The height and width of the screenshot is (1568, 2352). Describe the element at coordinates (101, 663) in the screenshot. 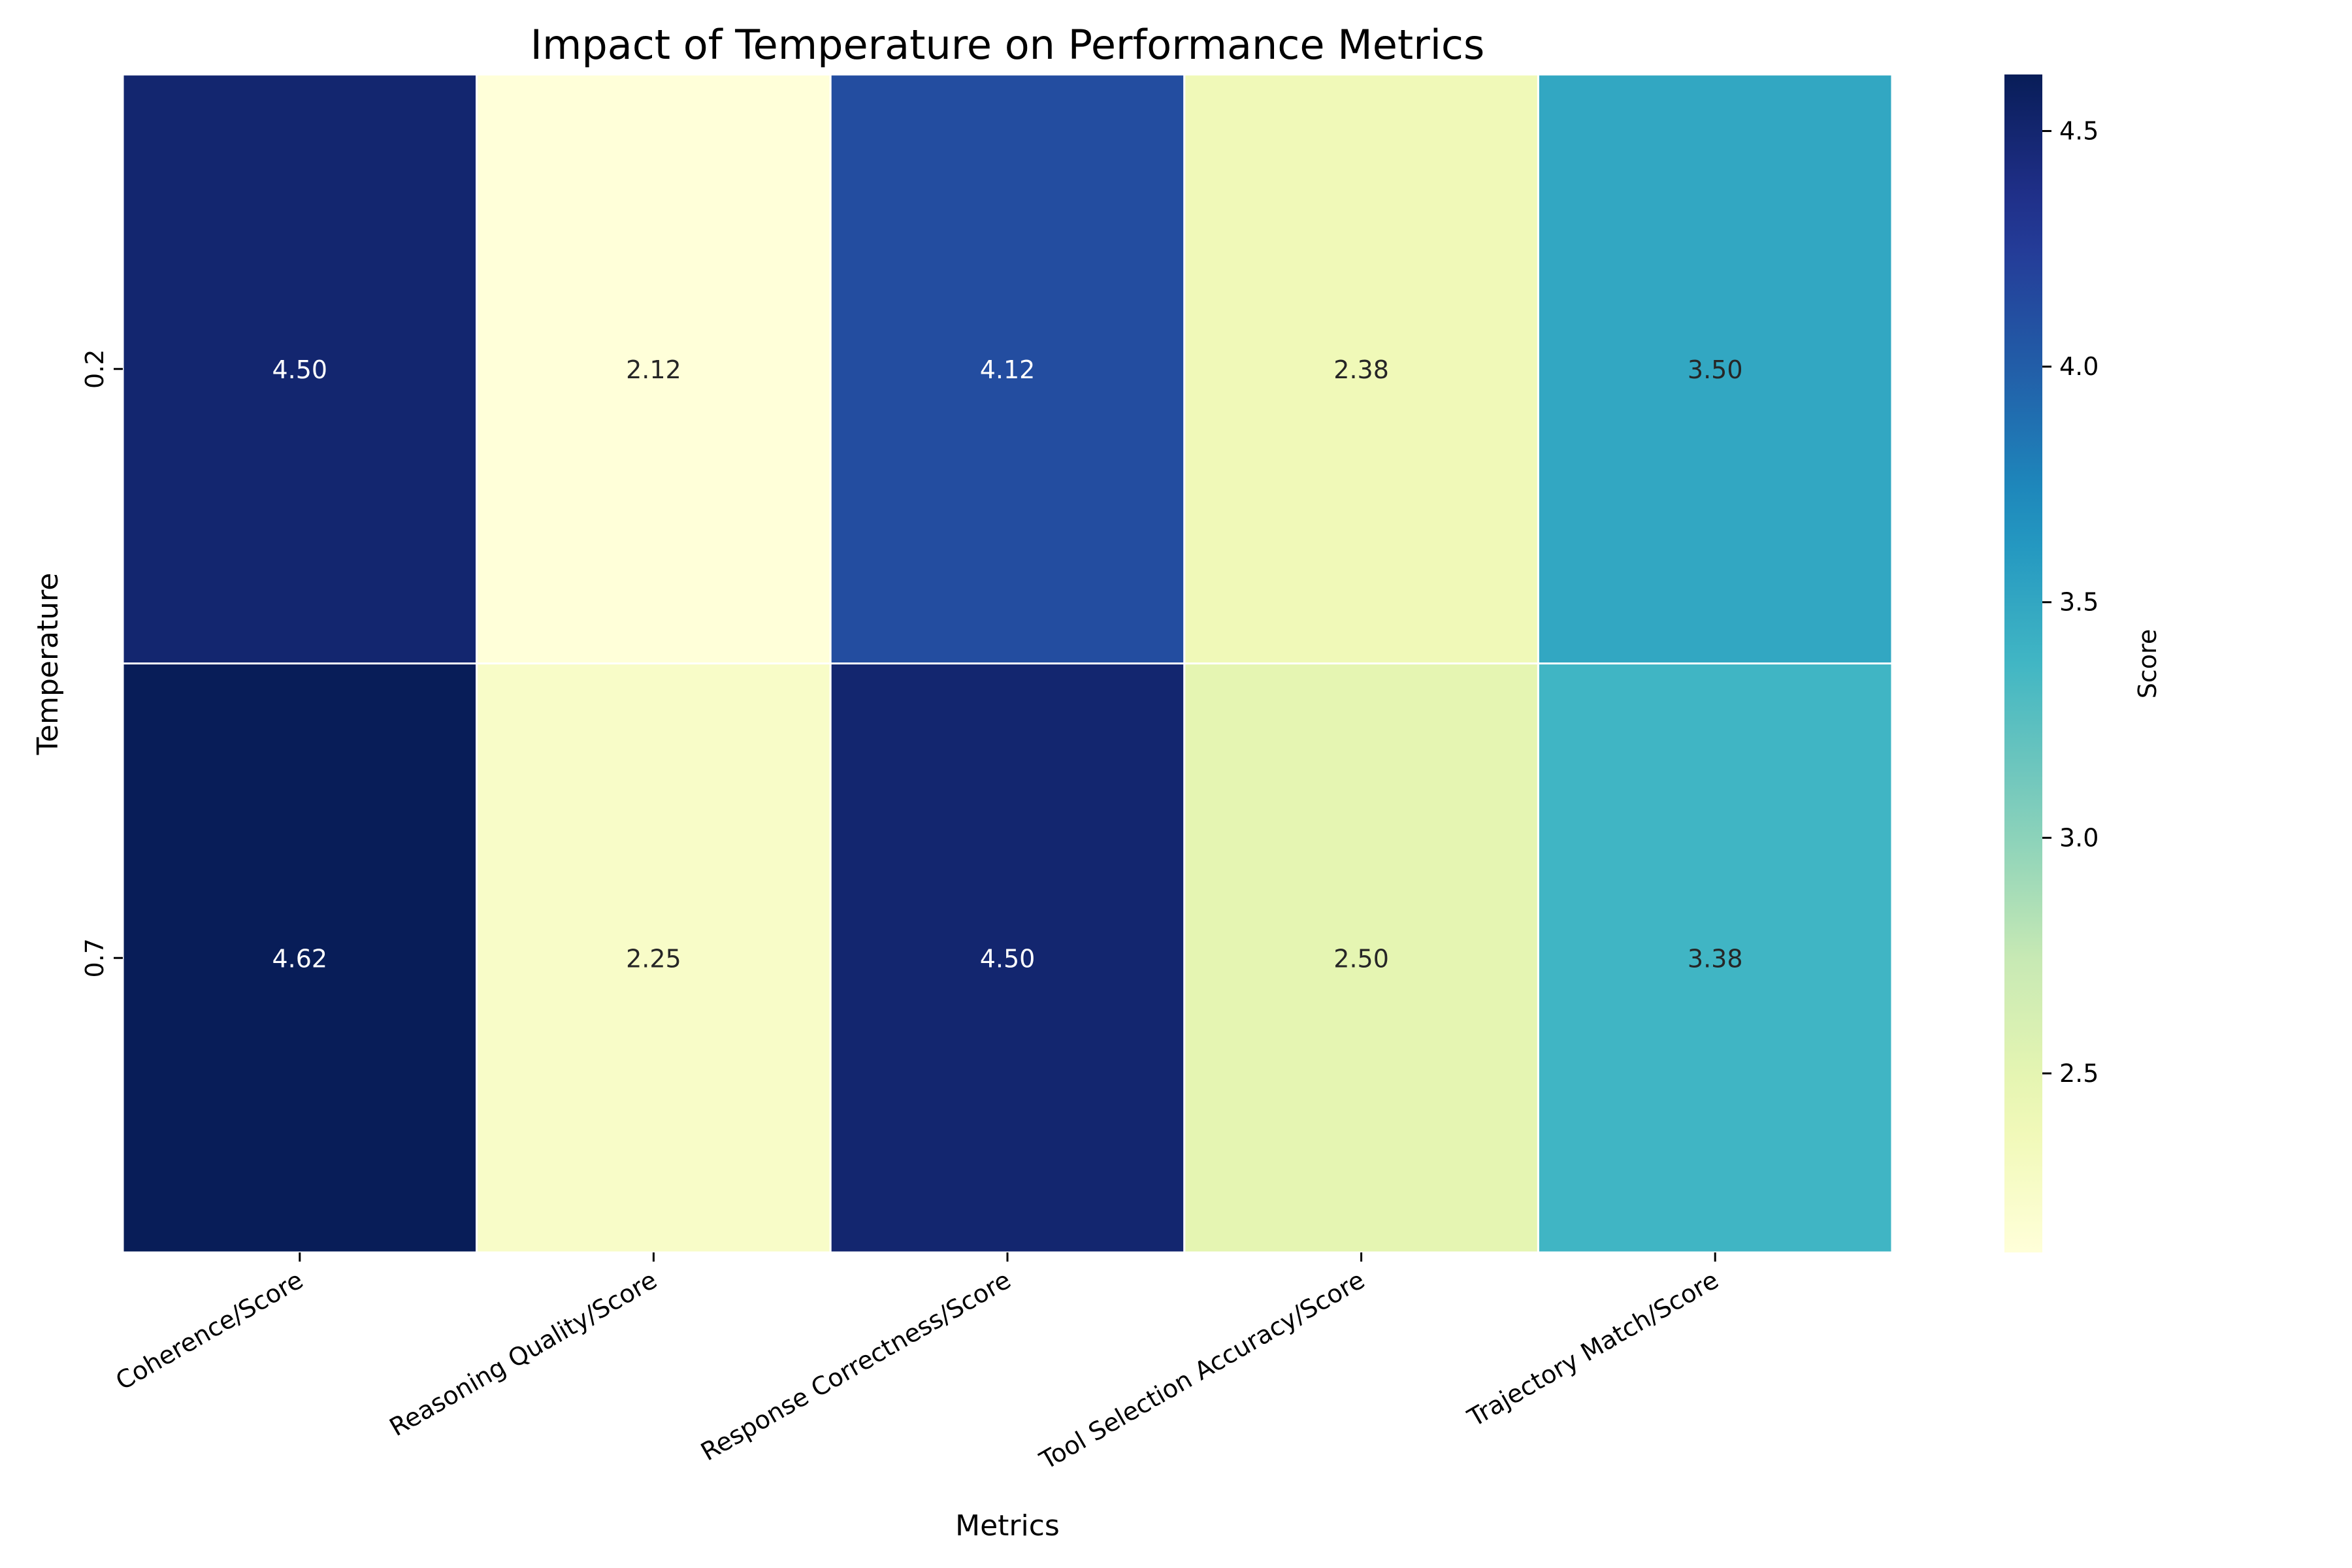

I see `y-axis: 0.2 0.7` at that location.